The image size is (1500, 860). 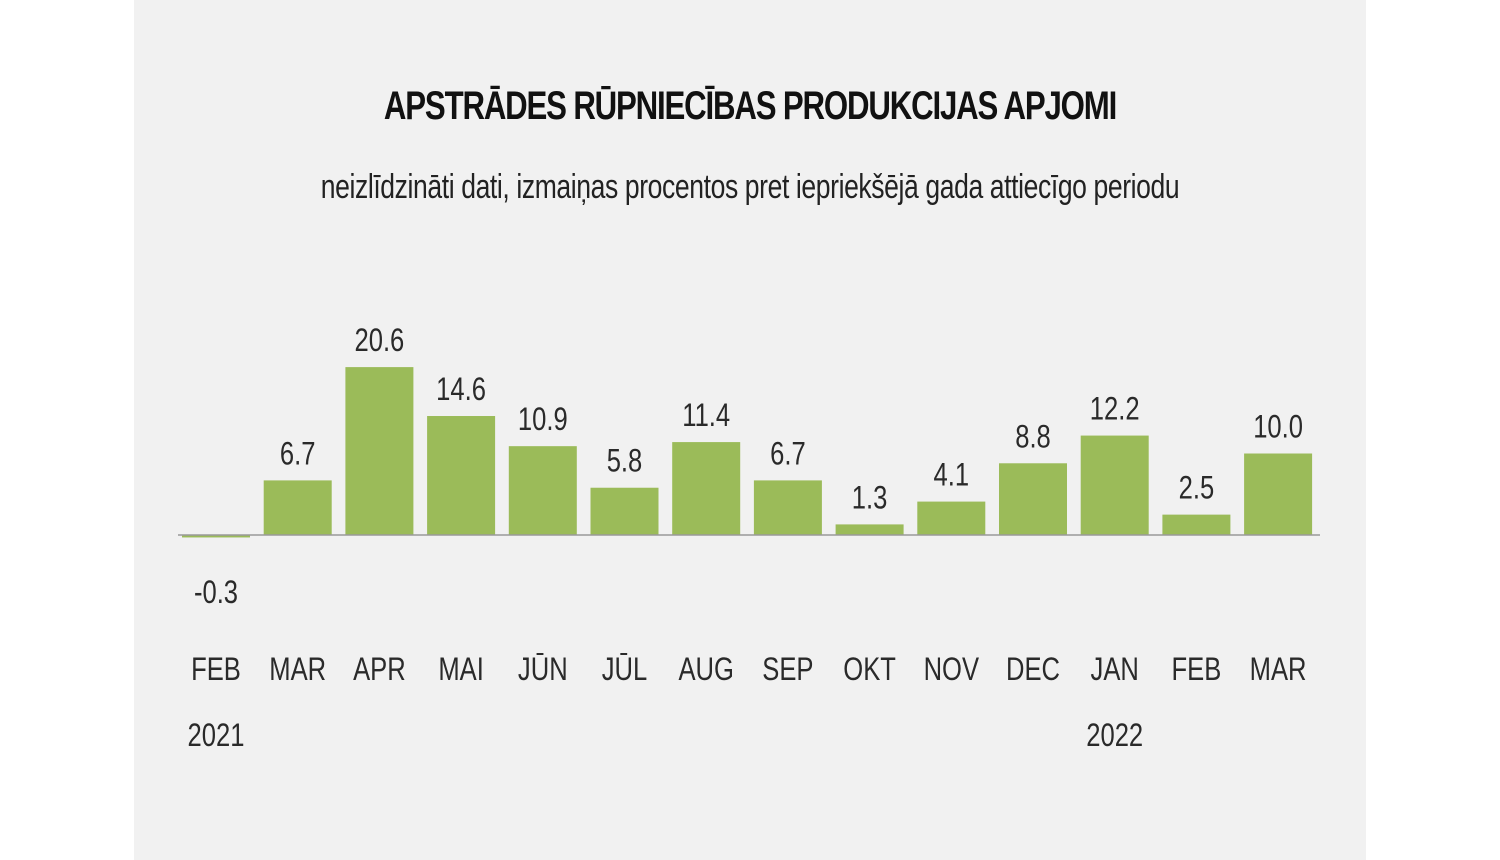 What do you see at coordinates (1033, 437) in the screenshot?
I see `data-label: 8.8` at bounding box center [1033, 437].